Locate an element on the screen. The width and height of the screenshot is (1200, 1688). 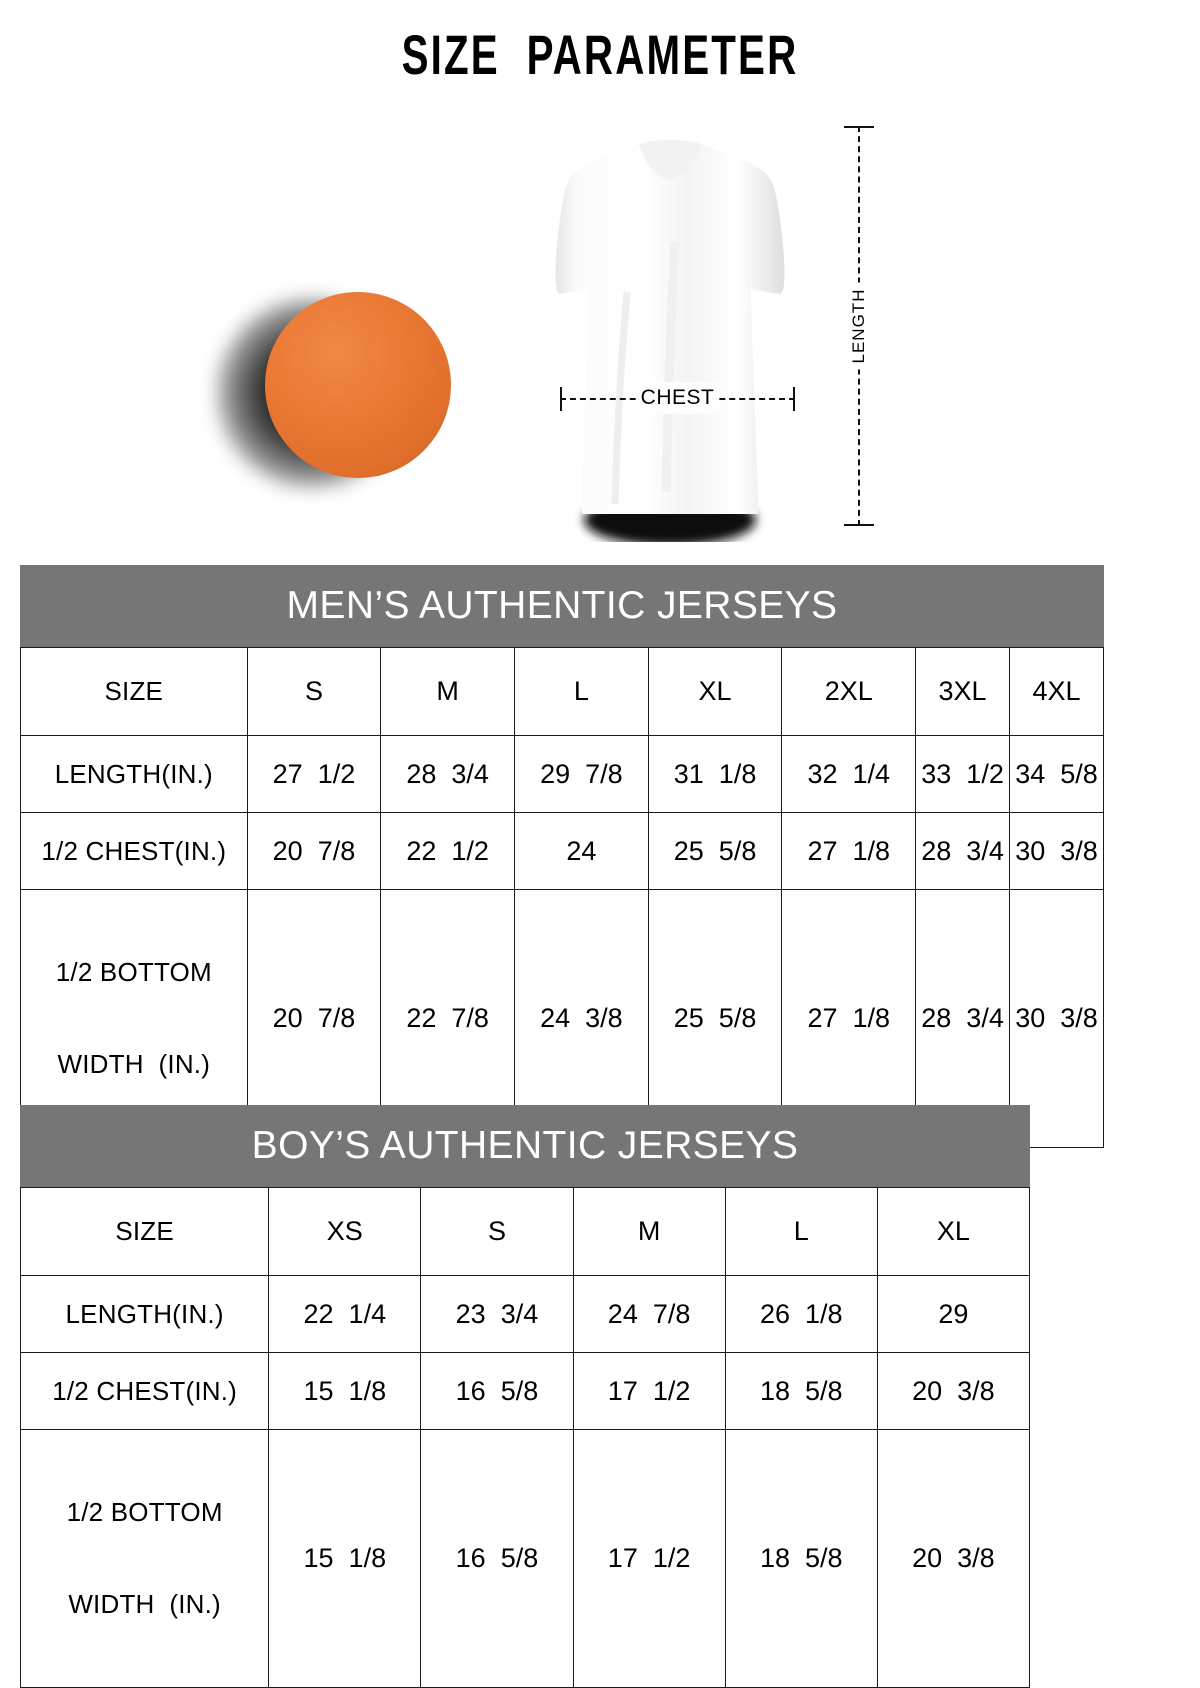
mens-chart-banner: MEN’S AUTHENTIC JERSEYS is located at coordinates (562, 606).